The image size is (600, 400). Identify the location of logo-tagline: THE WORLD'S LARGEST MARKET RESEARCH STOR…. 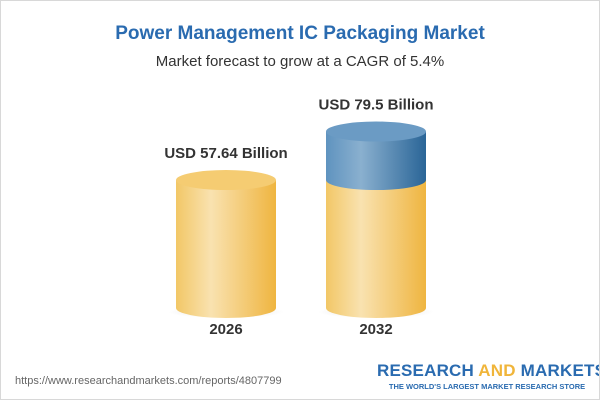
(487, 386).